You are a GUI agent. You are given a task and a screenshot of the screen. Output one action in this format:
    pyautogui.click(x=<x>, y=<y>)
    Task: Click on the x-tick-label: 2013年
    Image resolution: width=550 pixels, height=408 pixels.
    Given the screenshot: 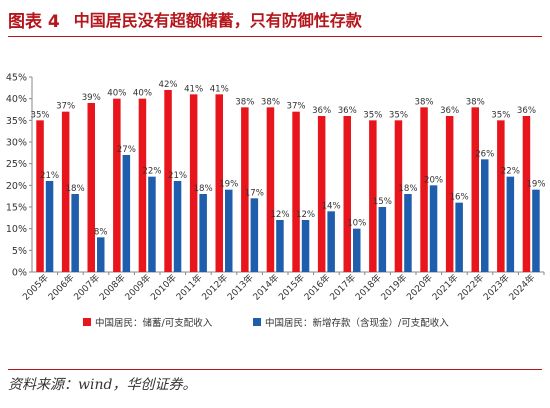 What is the action you would take?
    pyautogui.click(x=240, y=287)
    